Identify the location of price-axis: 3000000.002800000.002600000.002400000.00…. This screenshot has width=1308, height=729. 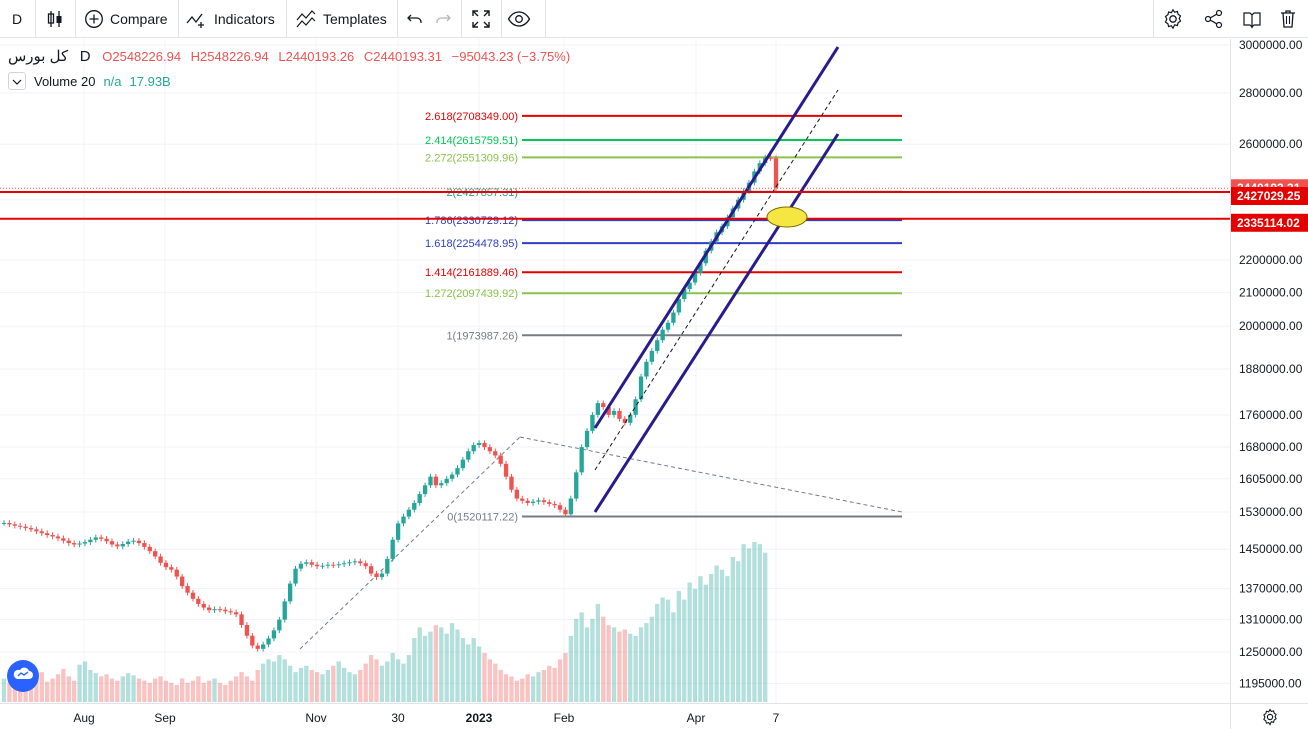
(1269, 370).